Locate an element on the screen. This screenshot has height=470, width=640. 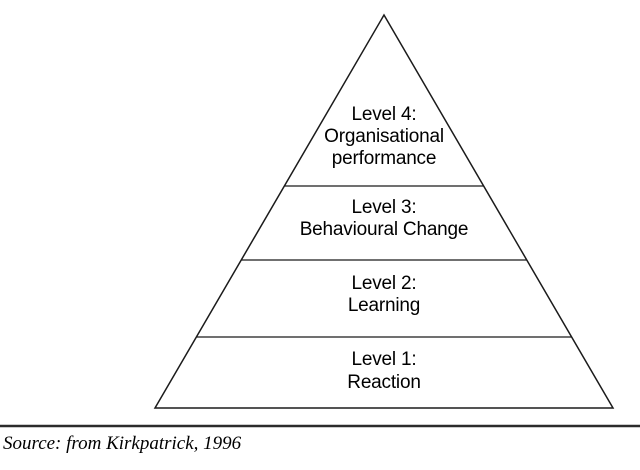
level-4-label-line3: performance is located at coordinates (384, 158).